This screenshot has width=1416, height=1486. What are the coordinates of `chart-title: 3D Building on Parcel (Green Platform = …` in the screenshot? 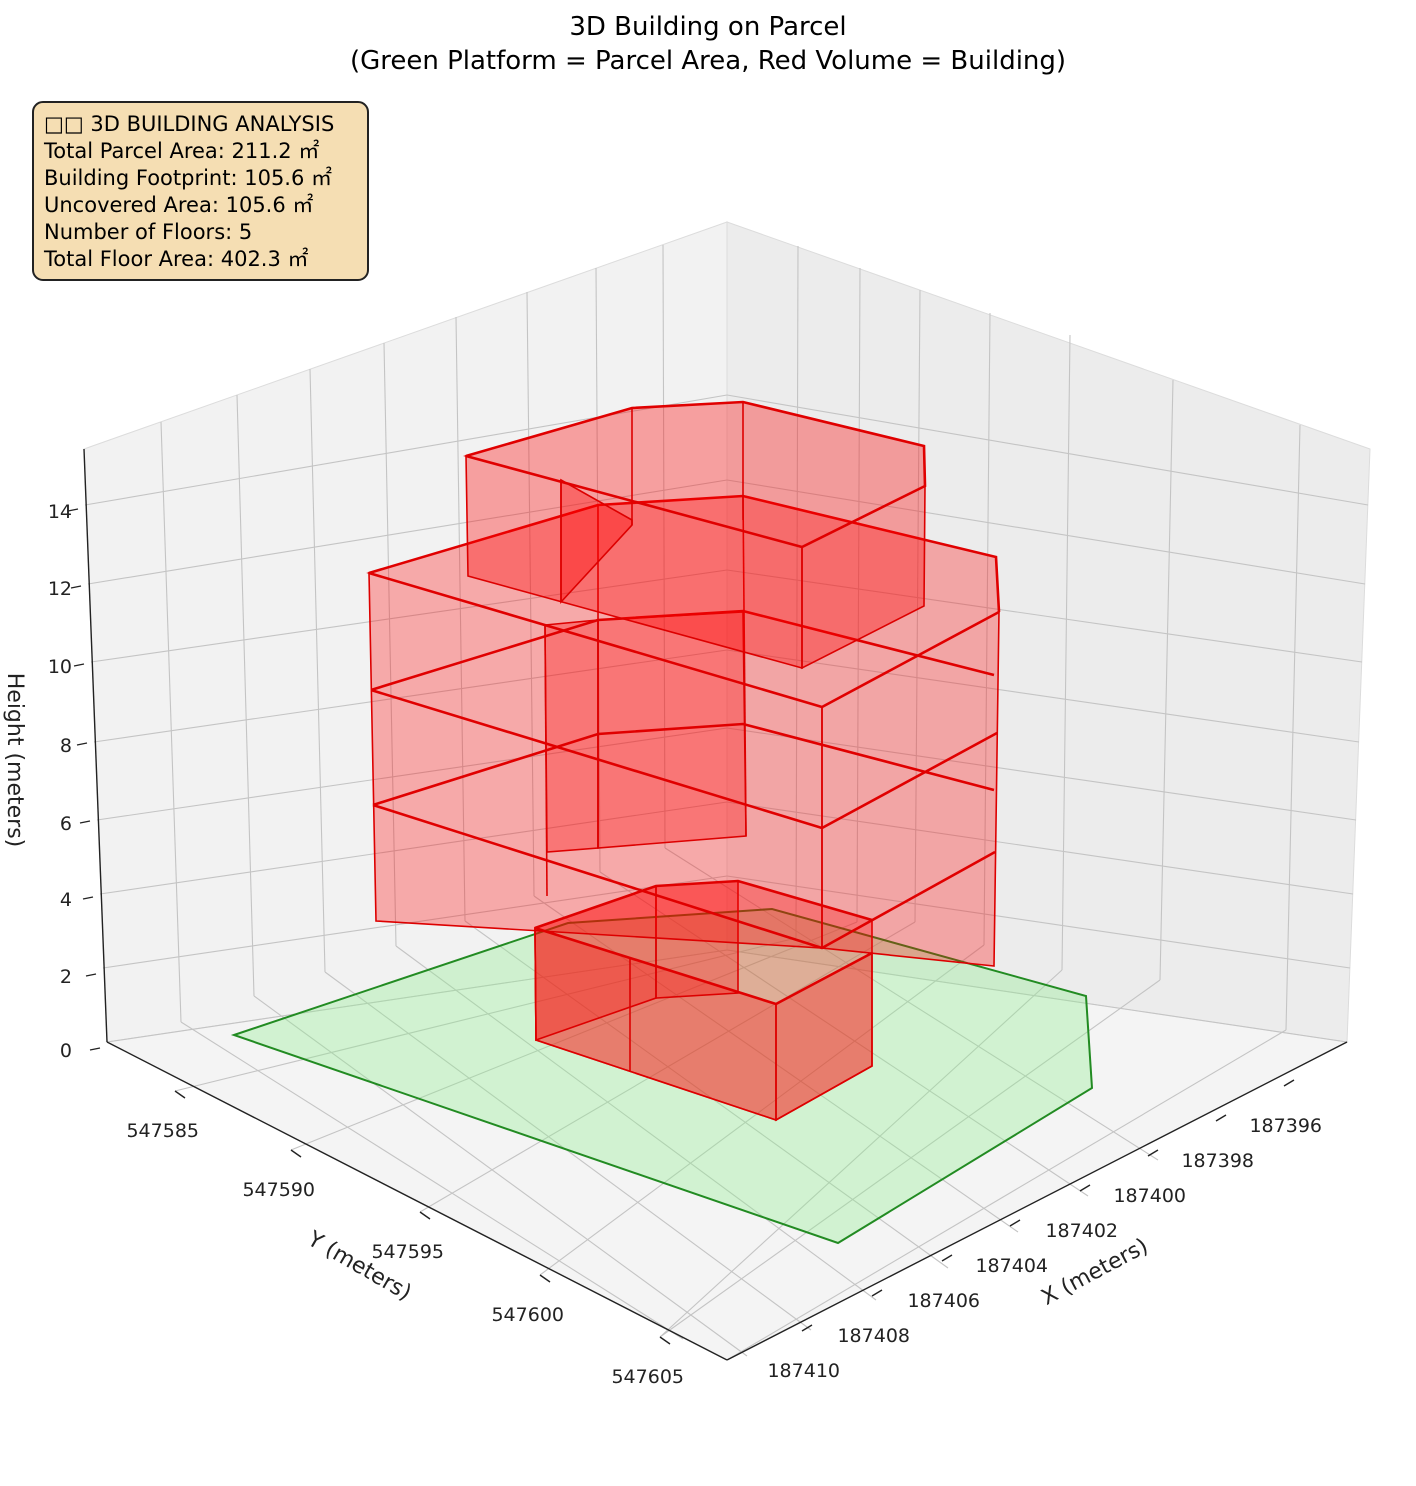 It's located at (708, 44).